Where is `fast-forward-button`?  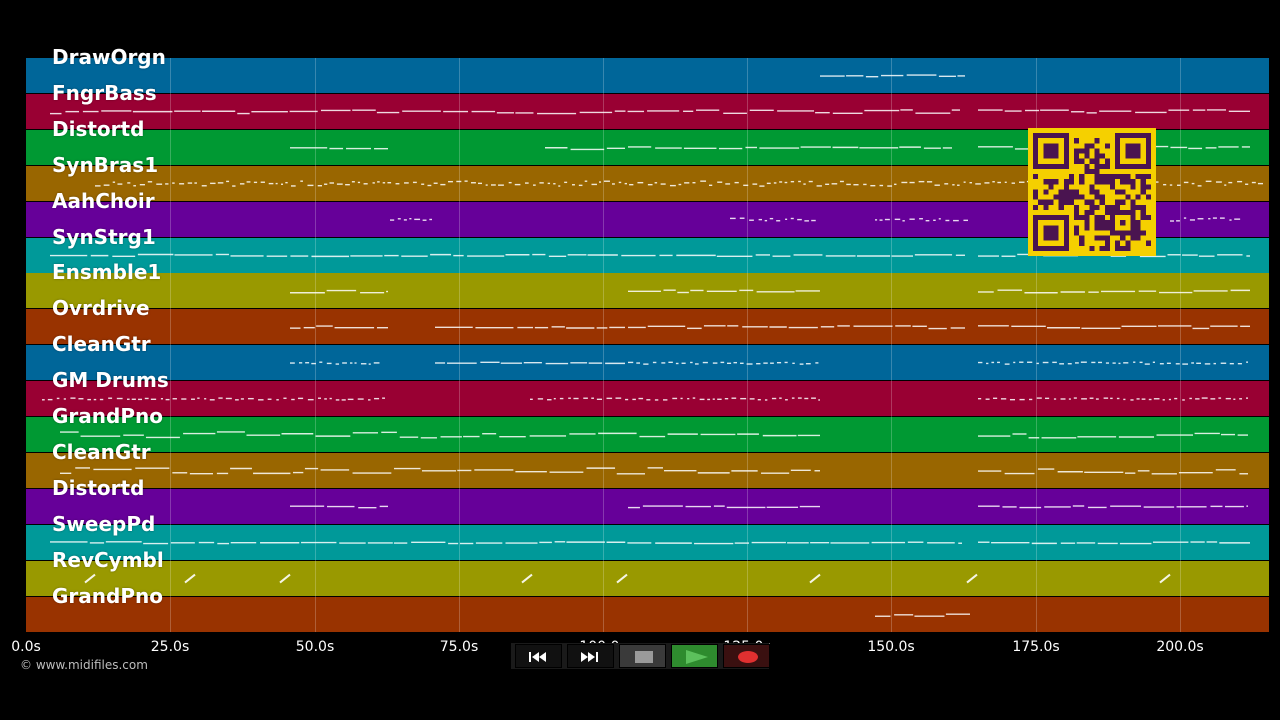 fast-forward-button is located at coordinates (590, 656).